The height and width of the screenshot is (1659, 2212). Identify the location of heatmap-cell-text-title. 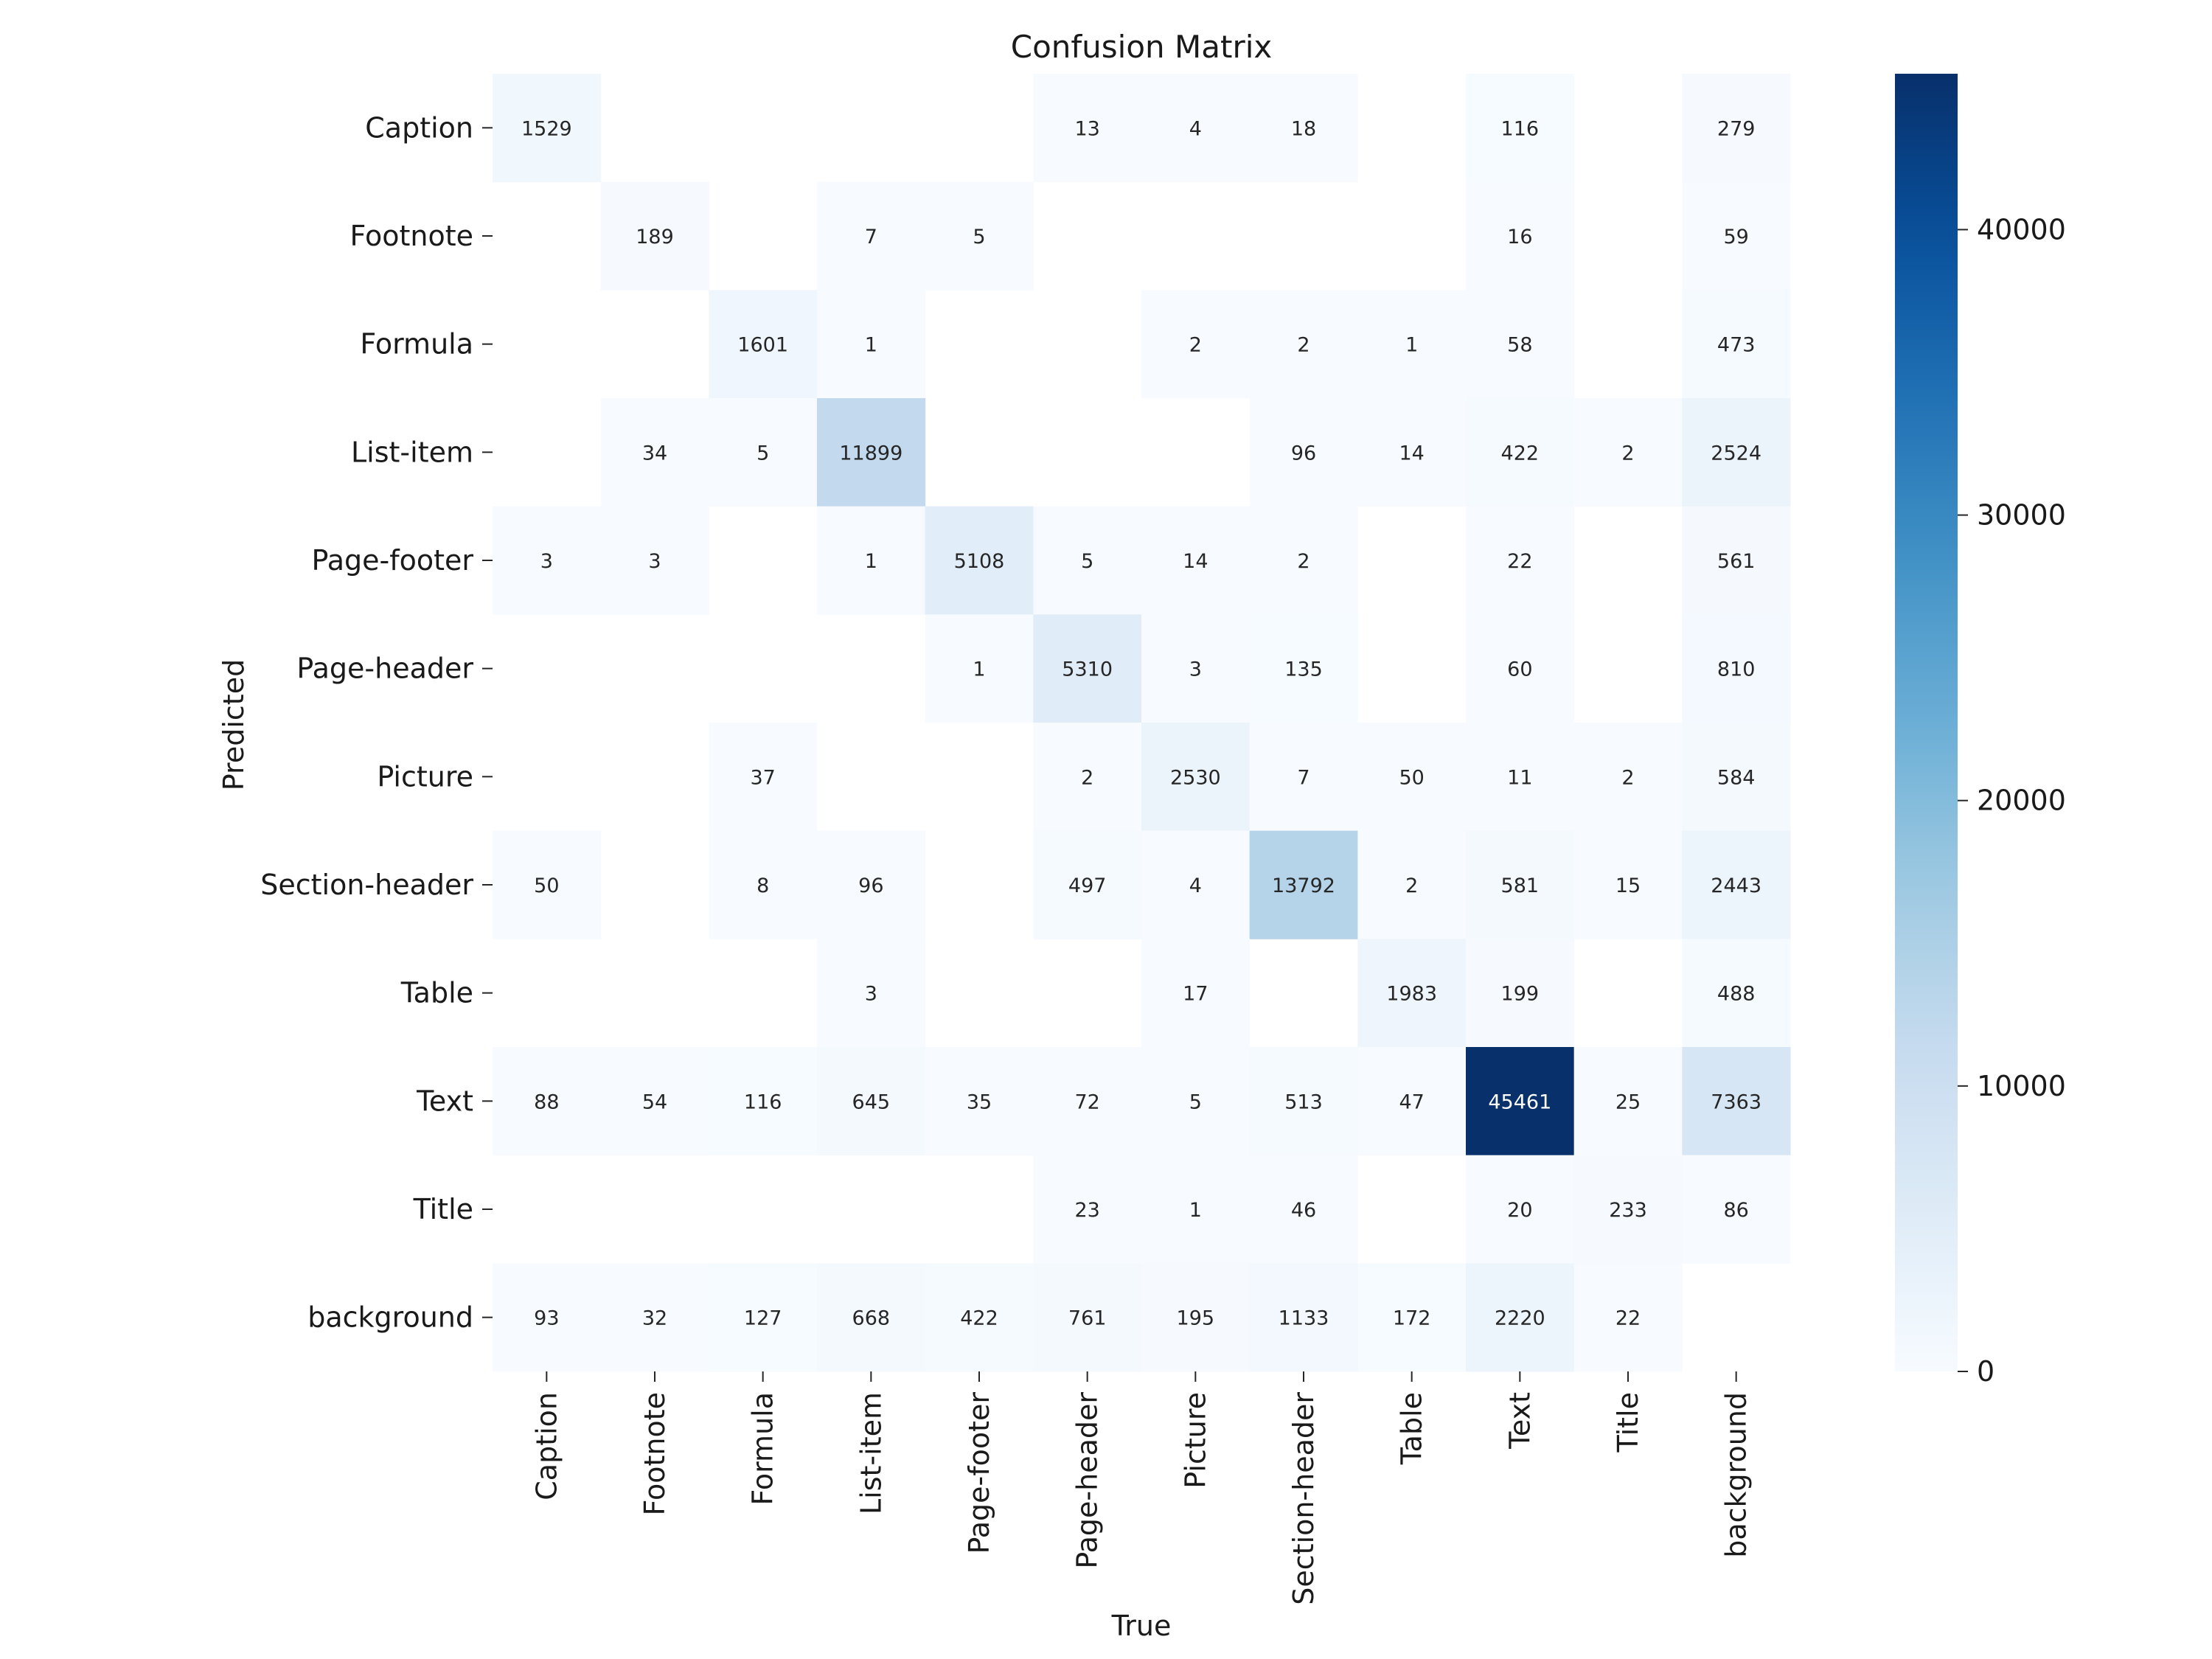
(1628, 1101).